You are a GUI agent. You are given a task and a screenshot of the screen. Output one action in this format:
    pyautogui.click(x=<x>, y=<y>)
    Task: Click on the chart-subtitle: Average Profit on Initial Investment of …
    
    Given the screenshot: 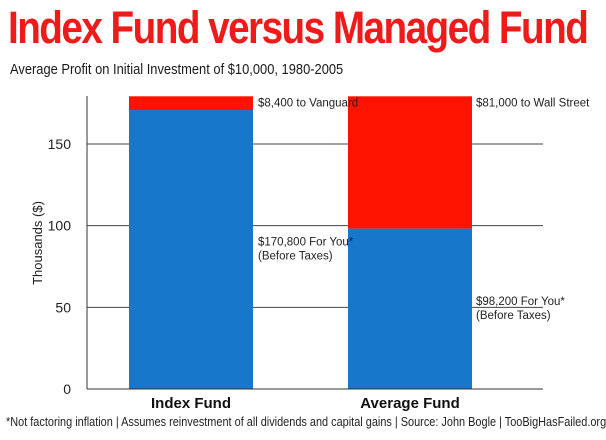 What is the action you would take?
    pyautogui.click(x=177, y=69)
    